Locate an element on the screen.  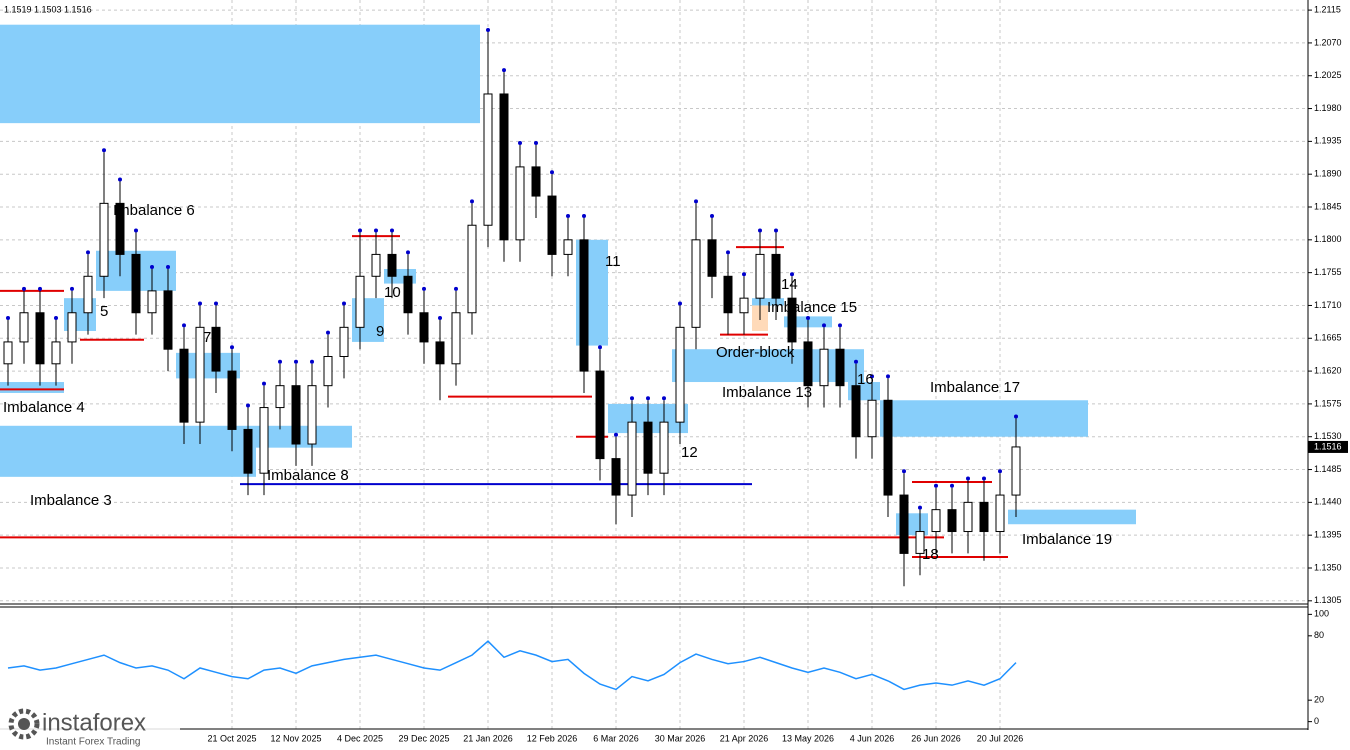
osc-tick-label: 80 is located at coordinates (1319, 635).